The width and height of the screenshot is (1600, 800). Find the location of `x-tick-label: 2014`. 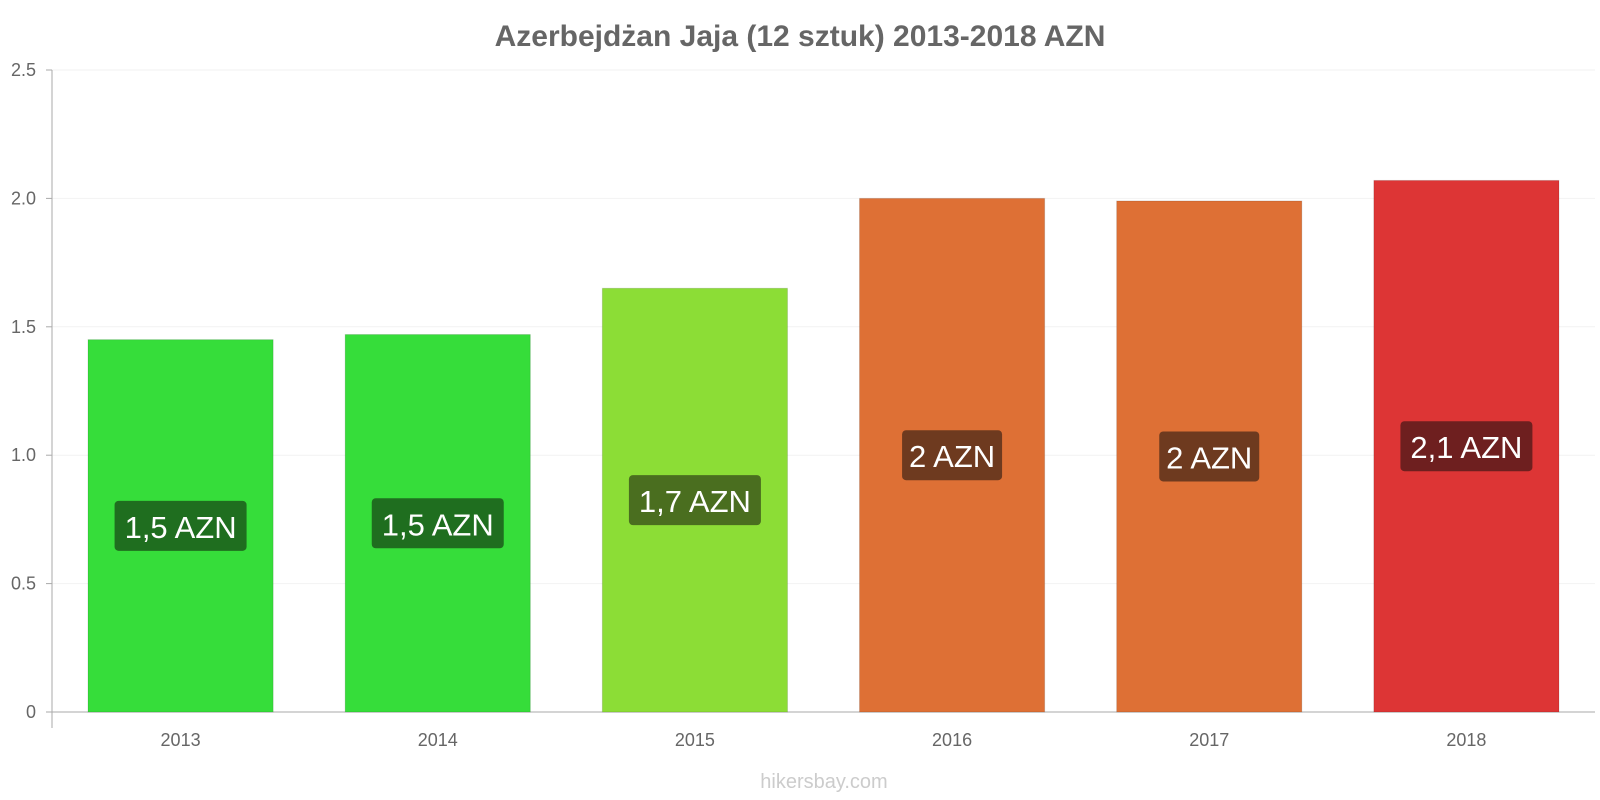

x-tick-label: 2014 is located at coordinates (438, 740).